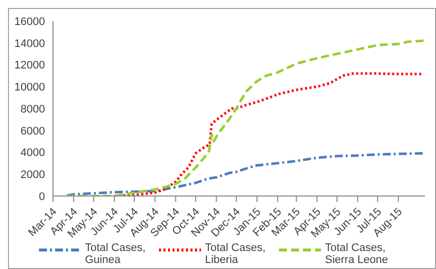 Image resolution: width=436 pixels, height=269 pixels. I want to click on y-tick-label: 0, so click(41, 196).